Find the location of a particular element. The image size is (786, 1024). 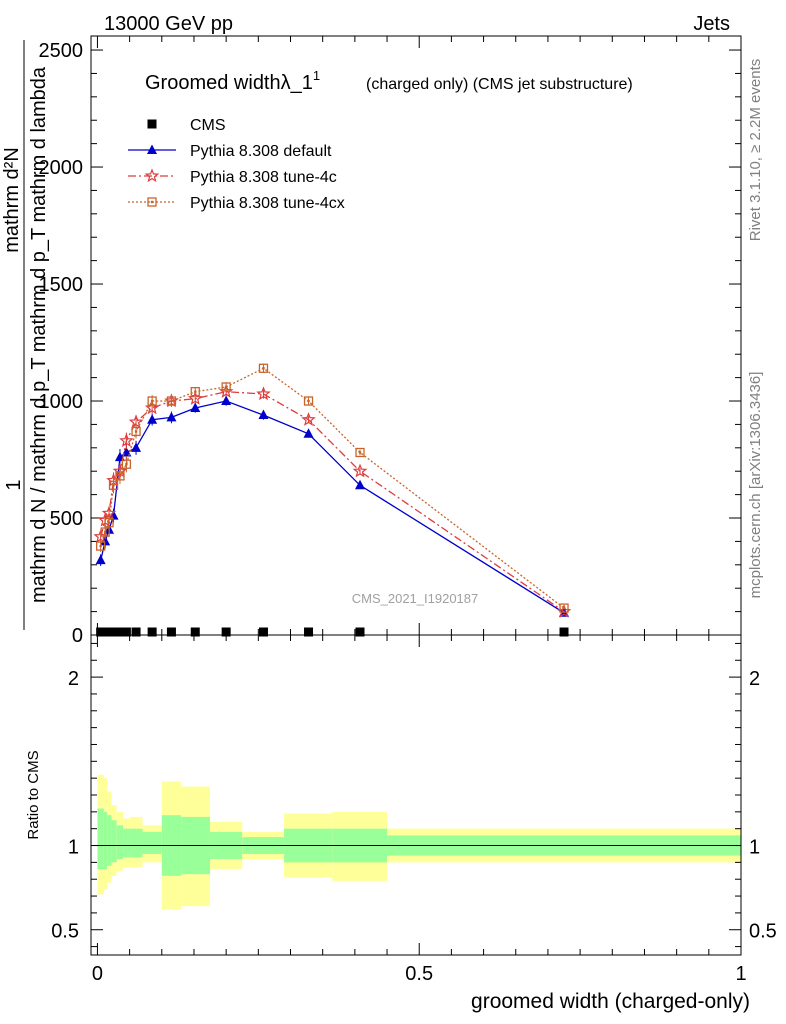

main-title: Groomed widthλ_11 is located at coordinates (232, 81).